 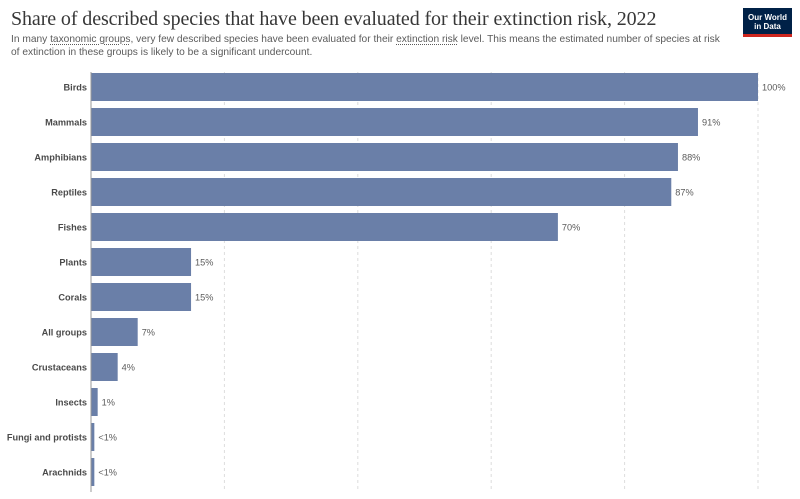 I want to click on category-label: Arachnids, so click(x=64, y=473).